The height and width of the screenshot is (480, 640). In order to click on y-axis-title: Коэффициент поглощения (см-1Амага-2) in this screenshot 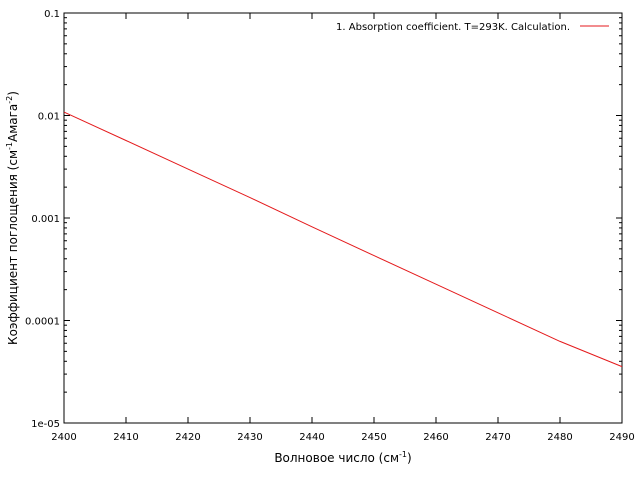, I will do `click(12, 218)`.